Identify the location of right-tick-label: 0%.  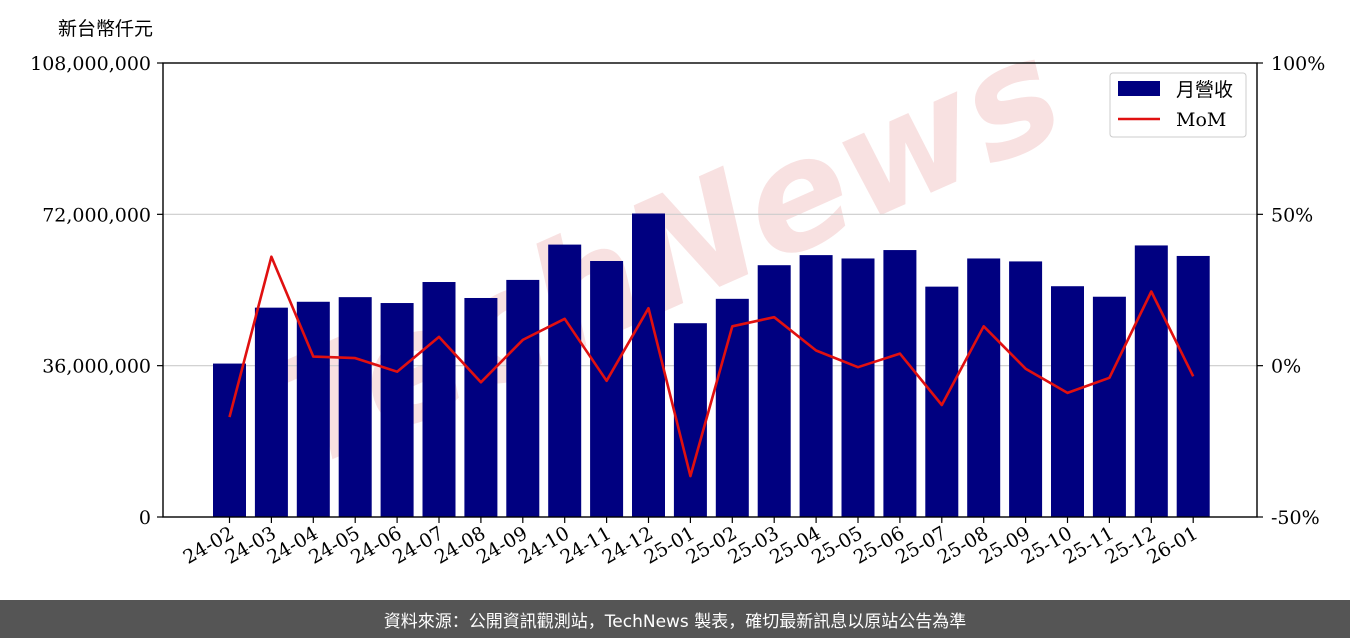
(1286, 367).